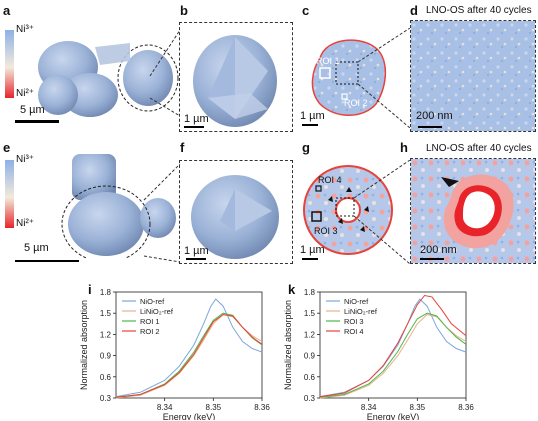 The height and width of the screenshot is (421, 538). What do you see at coordinates (47, 261) in the screenshot?
I see `scalebar-e` at bounding box center [47, 261].